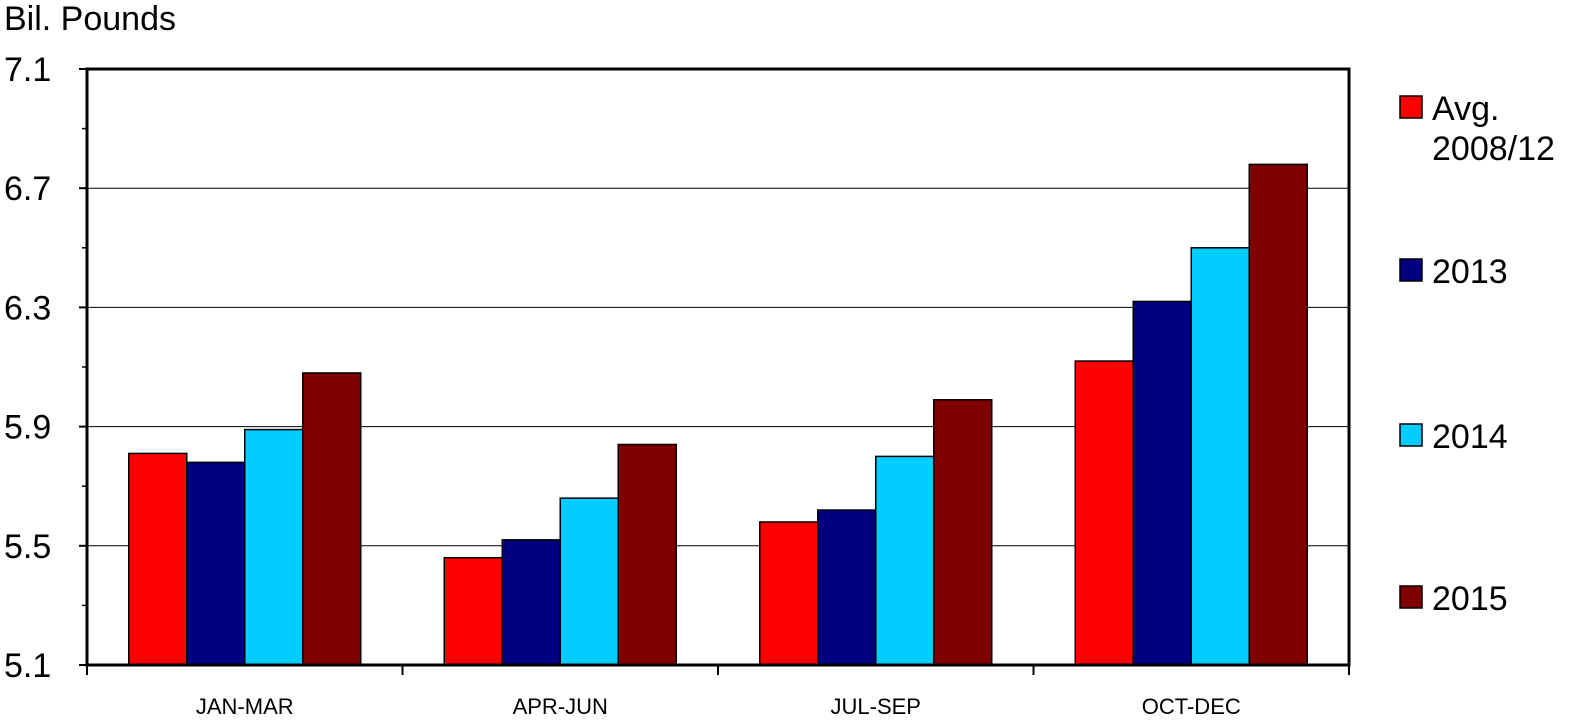  What do you see at coordinates (27, 189) in the screenshot?
I see `y-tick-label: 6.7` at bounding box center [27, 189].